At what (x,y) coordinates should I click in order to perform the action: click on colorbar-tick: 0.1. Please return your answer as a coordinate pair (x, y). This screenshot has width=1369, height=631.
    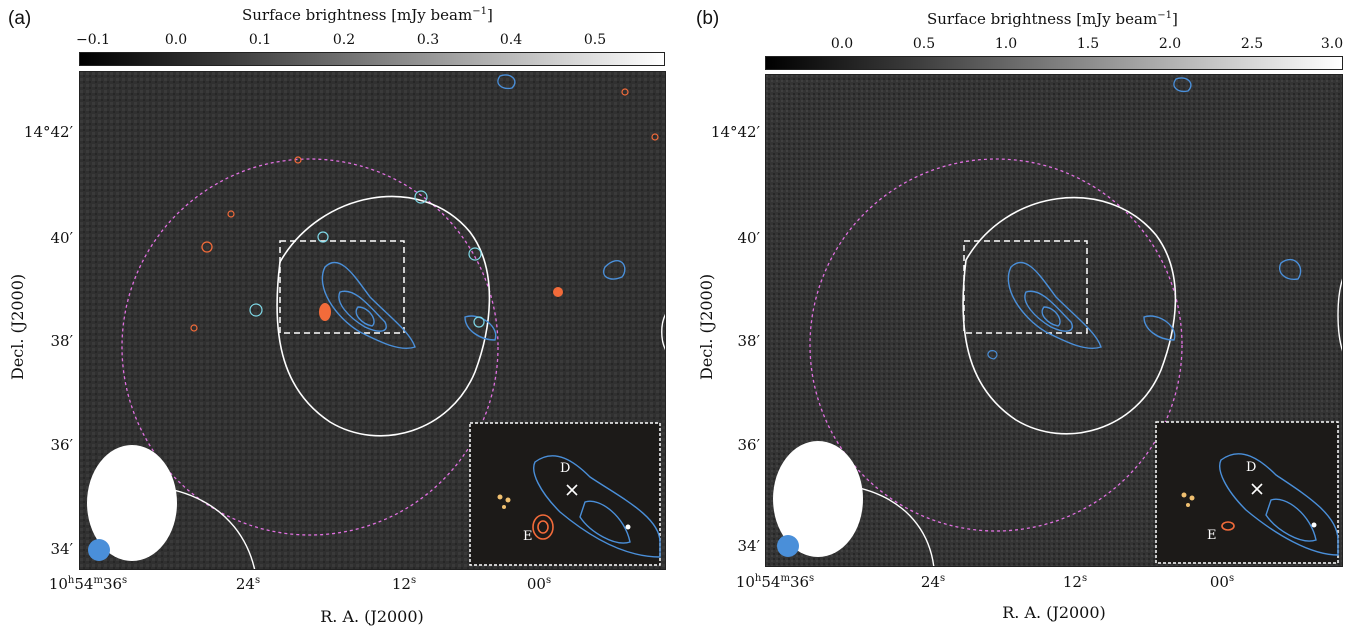
    Looking at the image, I should click on (260, 40).